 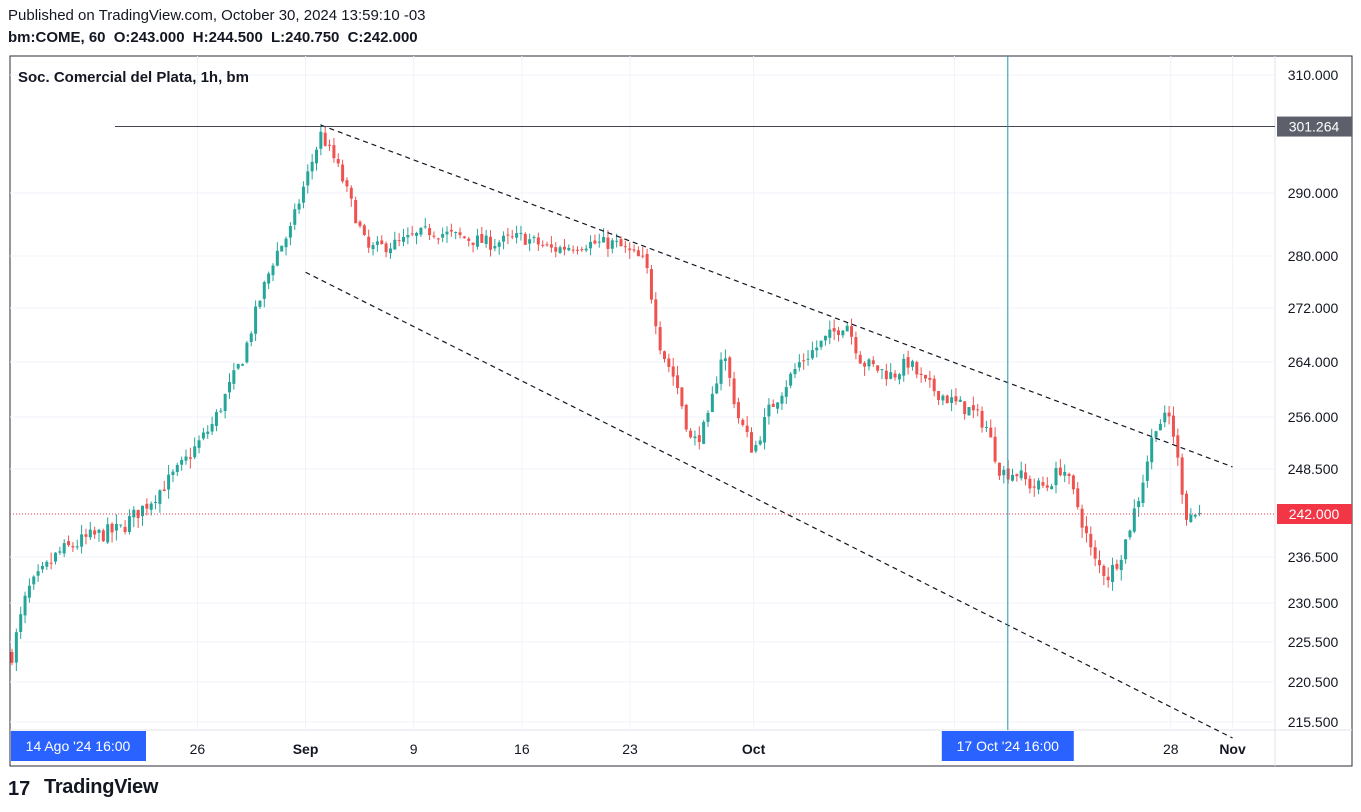 What do you see at coordinates (149, 37) in the screenshot?
I see `open-label: O:243.000` at bounding box center [149, 37].